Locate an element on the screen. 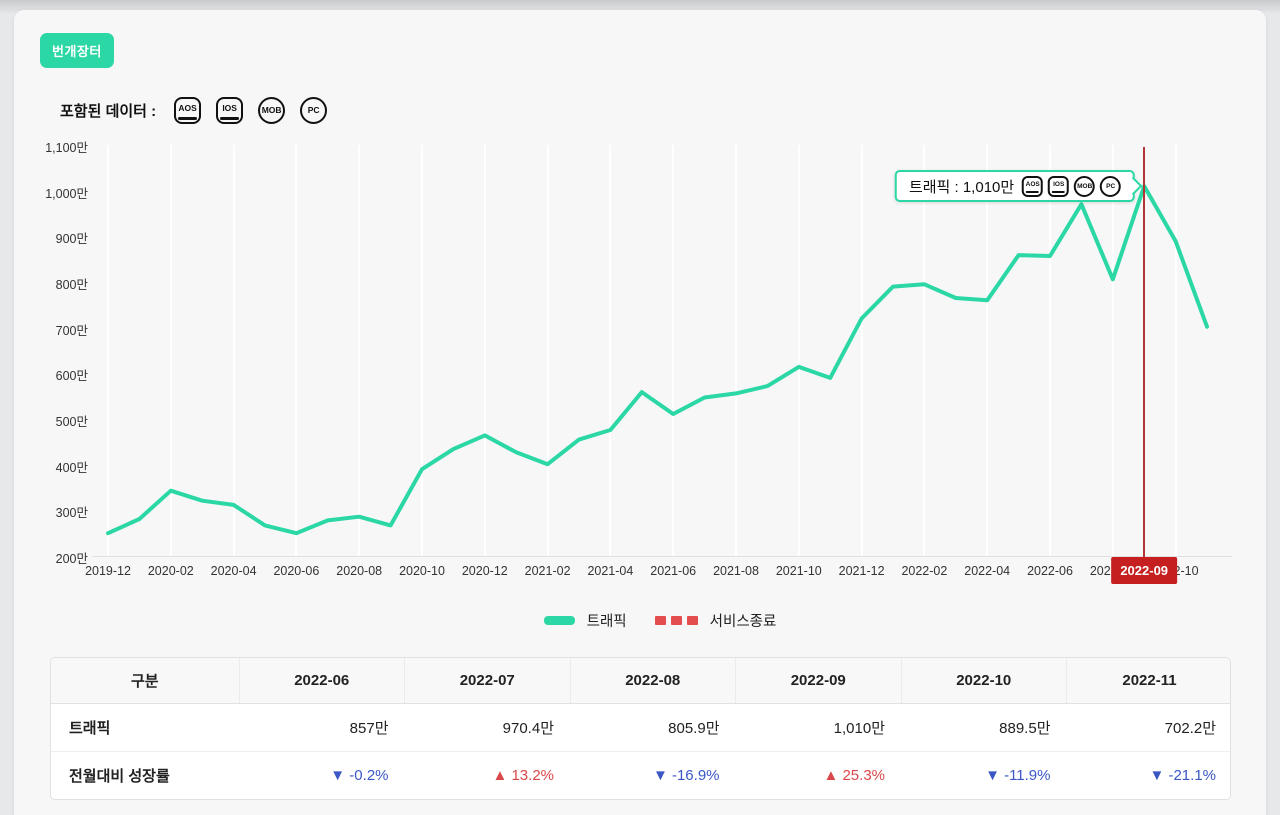 This screenshot has width=1280, height=815. y-axis-tick-label: 600만 is located at coordinates (71, 376).